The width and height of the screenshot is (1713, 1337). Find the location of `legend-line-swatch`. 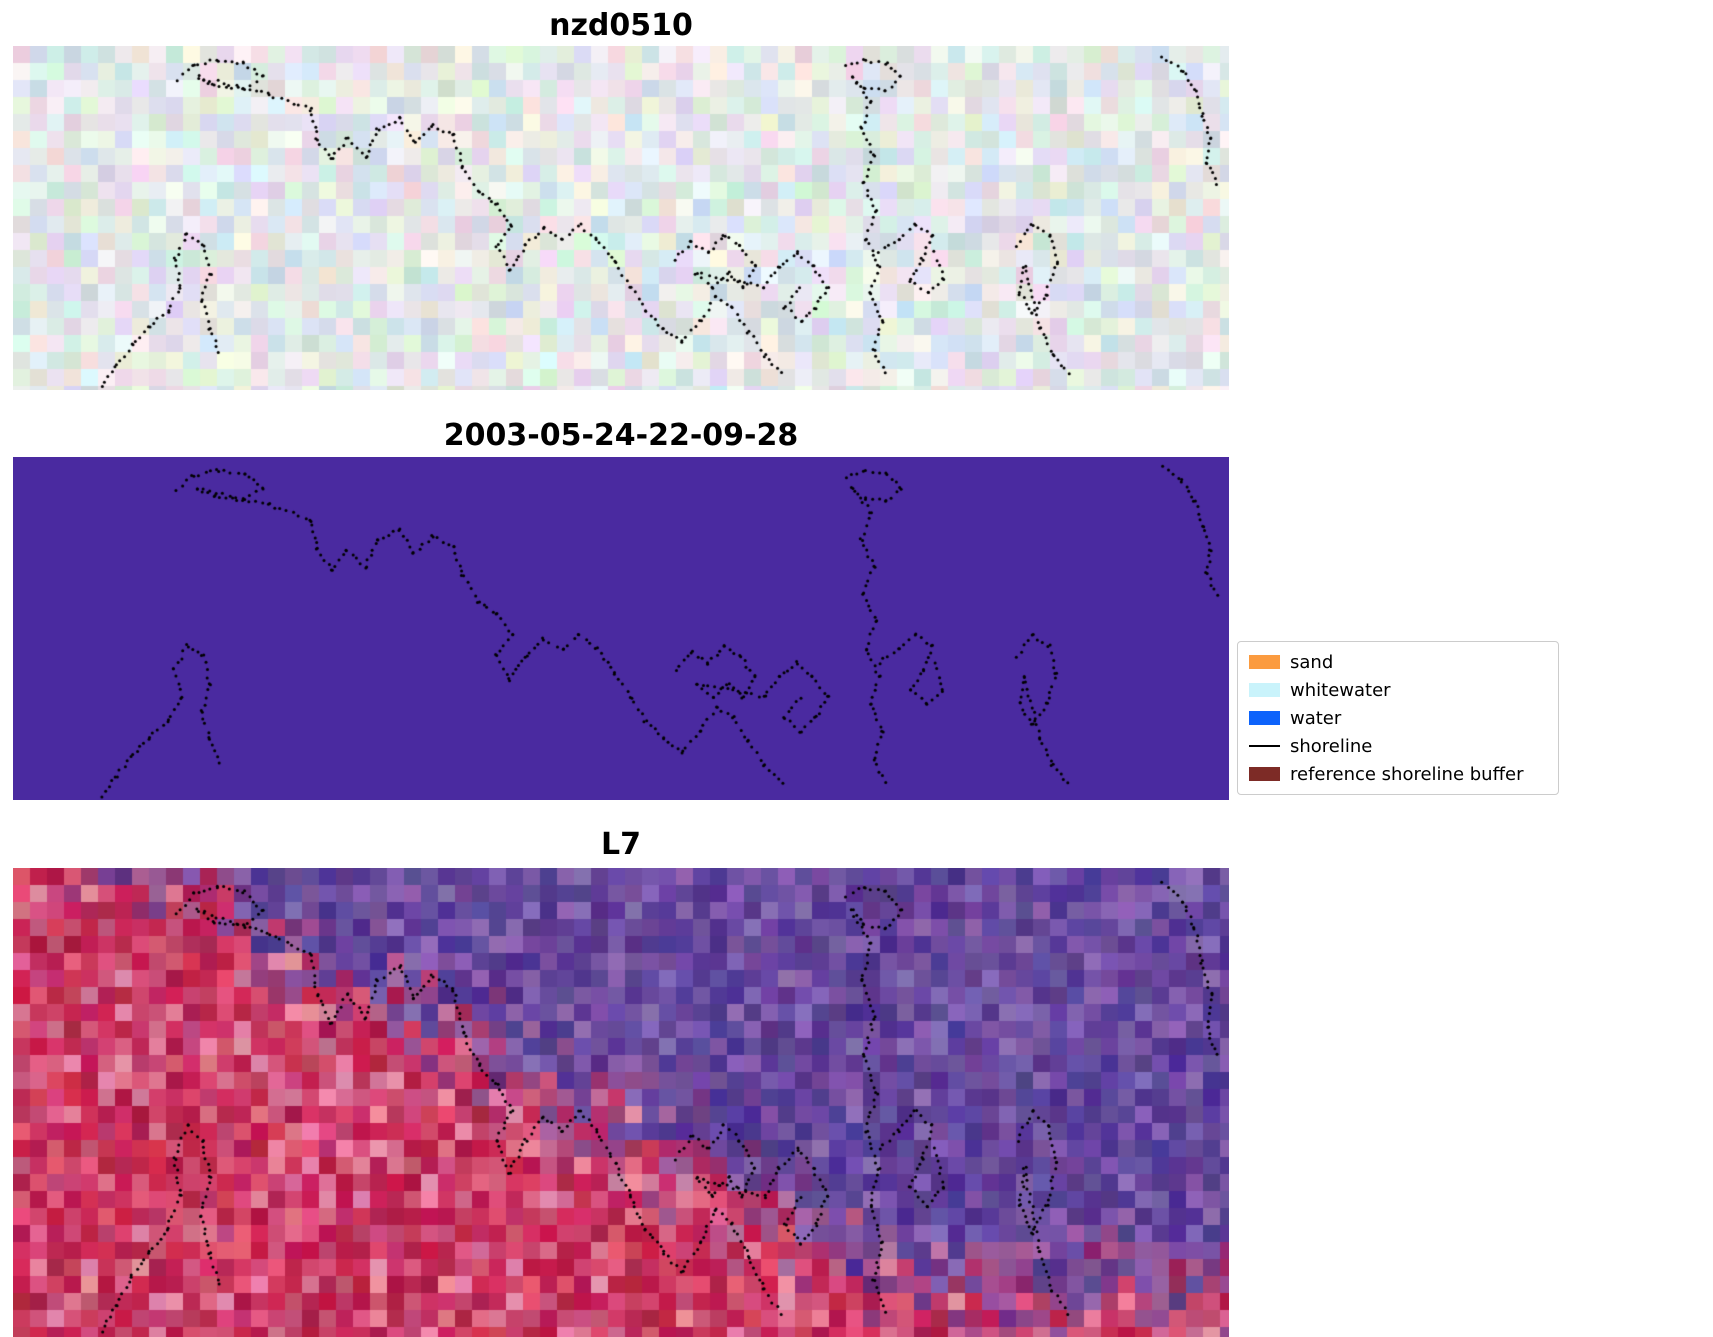

legend-line-swatch is located at coordinates (1264, 746).